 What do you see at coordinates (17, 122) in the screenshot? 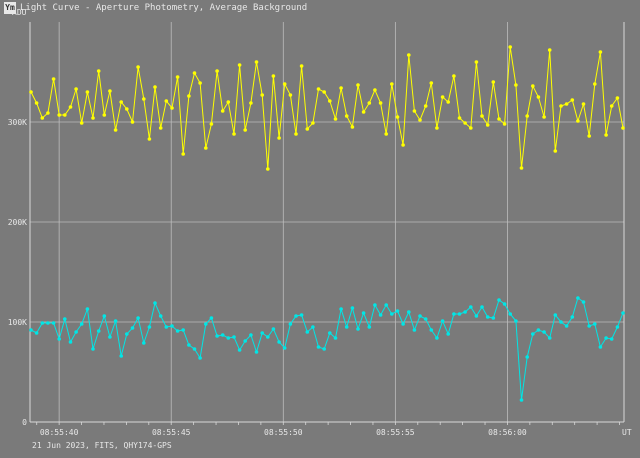
I see `y-tick-label: 300K` at bounding box center [17, 122].